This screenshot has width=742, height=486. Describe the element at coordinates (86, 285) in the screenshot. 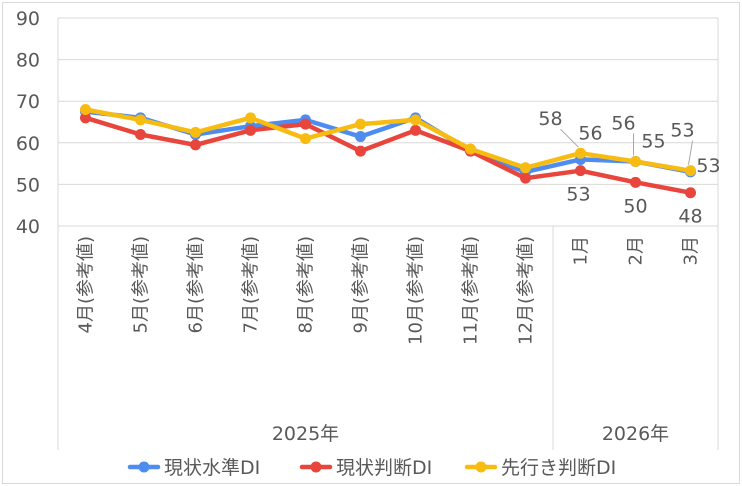

I see `x-category-label: 4月(参考値)` at that location.